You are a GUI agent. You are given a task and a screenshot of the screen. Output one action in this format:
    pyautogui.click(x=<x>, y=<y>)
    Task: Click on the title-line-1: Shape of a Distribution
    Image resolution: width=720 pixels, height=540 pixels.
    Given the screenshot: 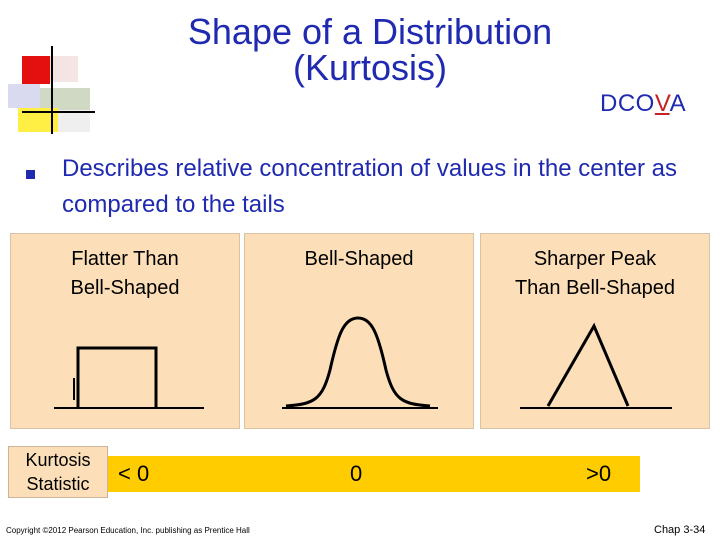 What is the action you would take?
    pyautogui.click(x=370, y=31)
    